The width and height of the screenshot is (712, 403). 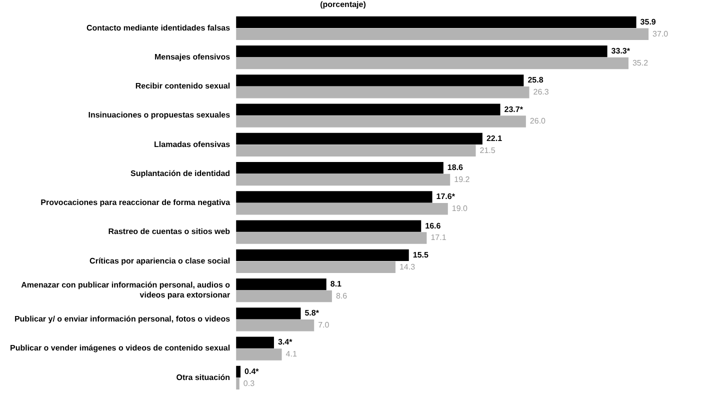 I want to click on y-tick-label: Suplantación de identidad, so click(x=180, y=173).